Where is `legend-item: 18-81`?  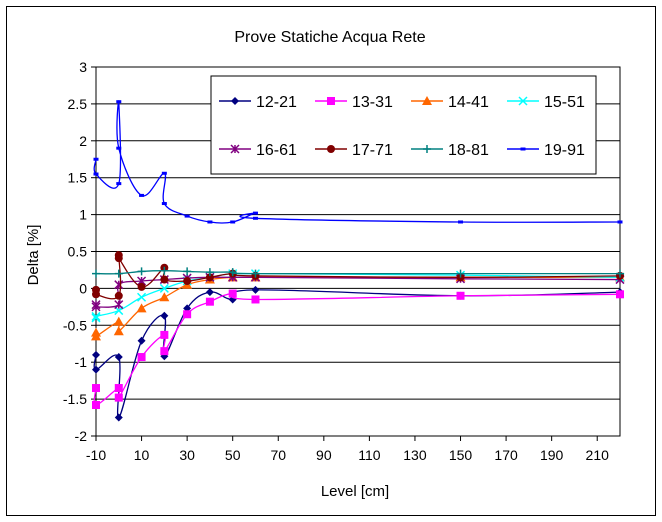 legend-item: 18-81 is located at coordinates (450, 150).